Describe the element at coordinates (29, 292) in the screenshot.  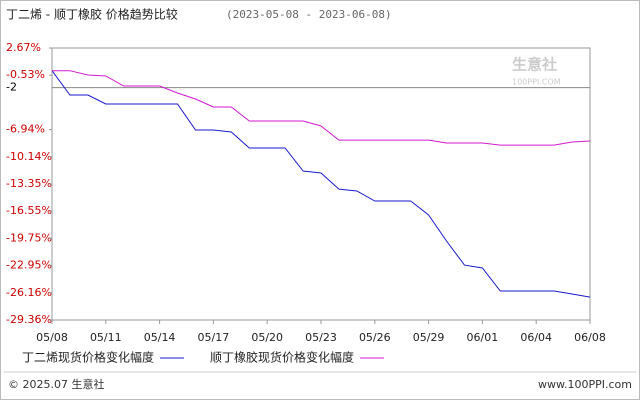
I see `y-tick-label: -26.16%` at that location.